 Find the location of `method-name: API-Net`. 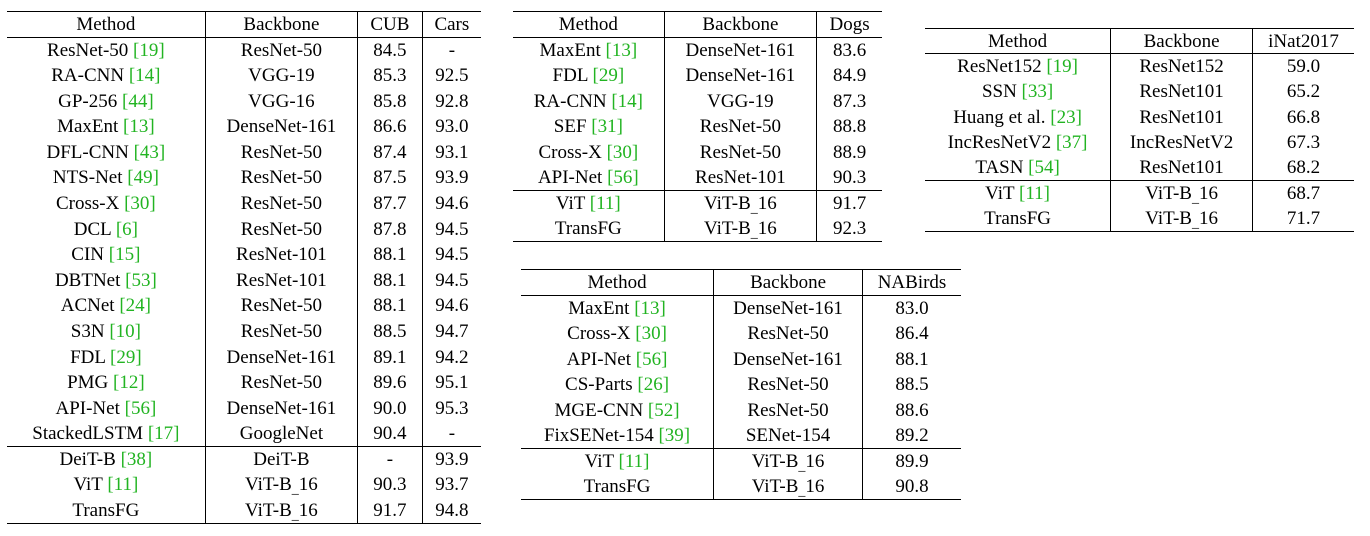

method-name: API-Net is located at coordinates (599, 359).